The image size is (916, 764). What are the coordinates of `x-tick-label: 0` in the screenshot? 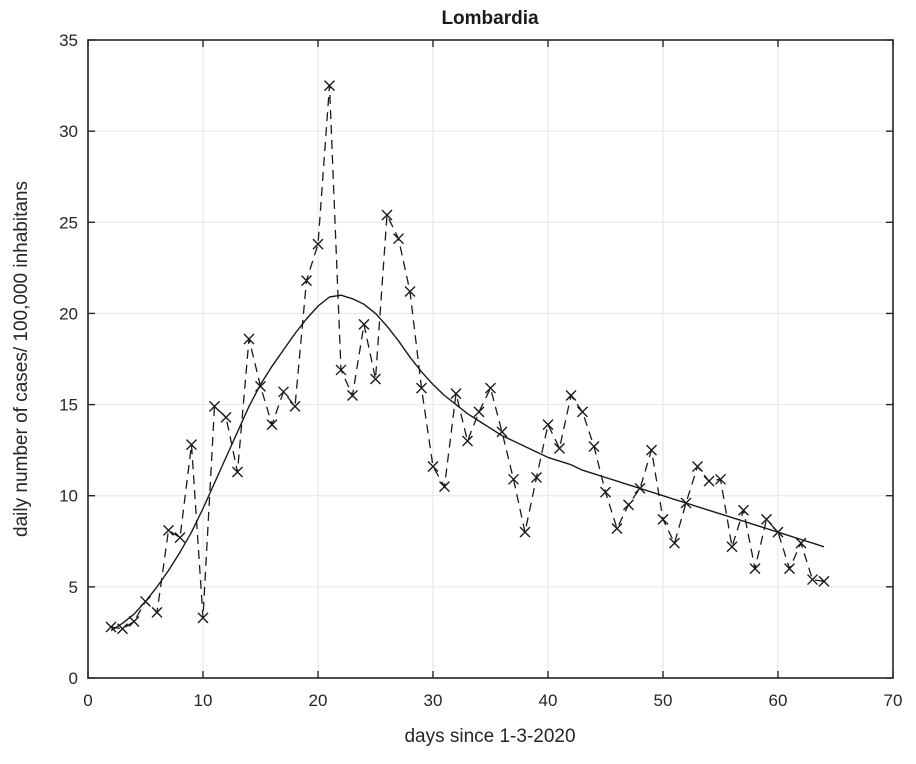 It's located at (87, 700).